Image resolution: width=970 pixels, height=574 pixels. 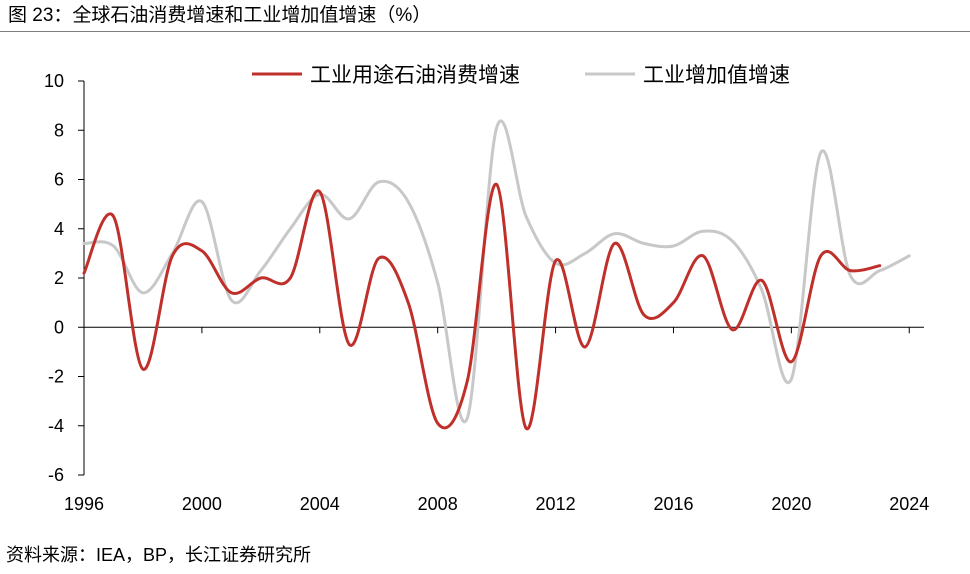 I want to click on y-tick-label: -6, so click(x=56, y=475).